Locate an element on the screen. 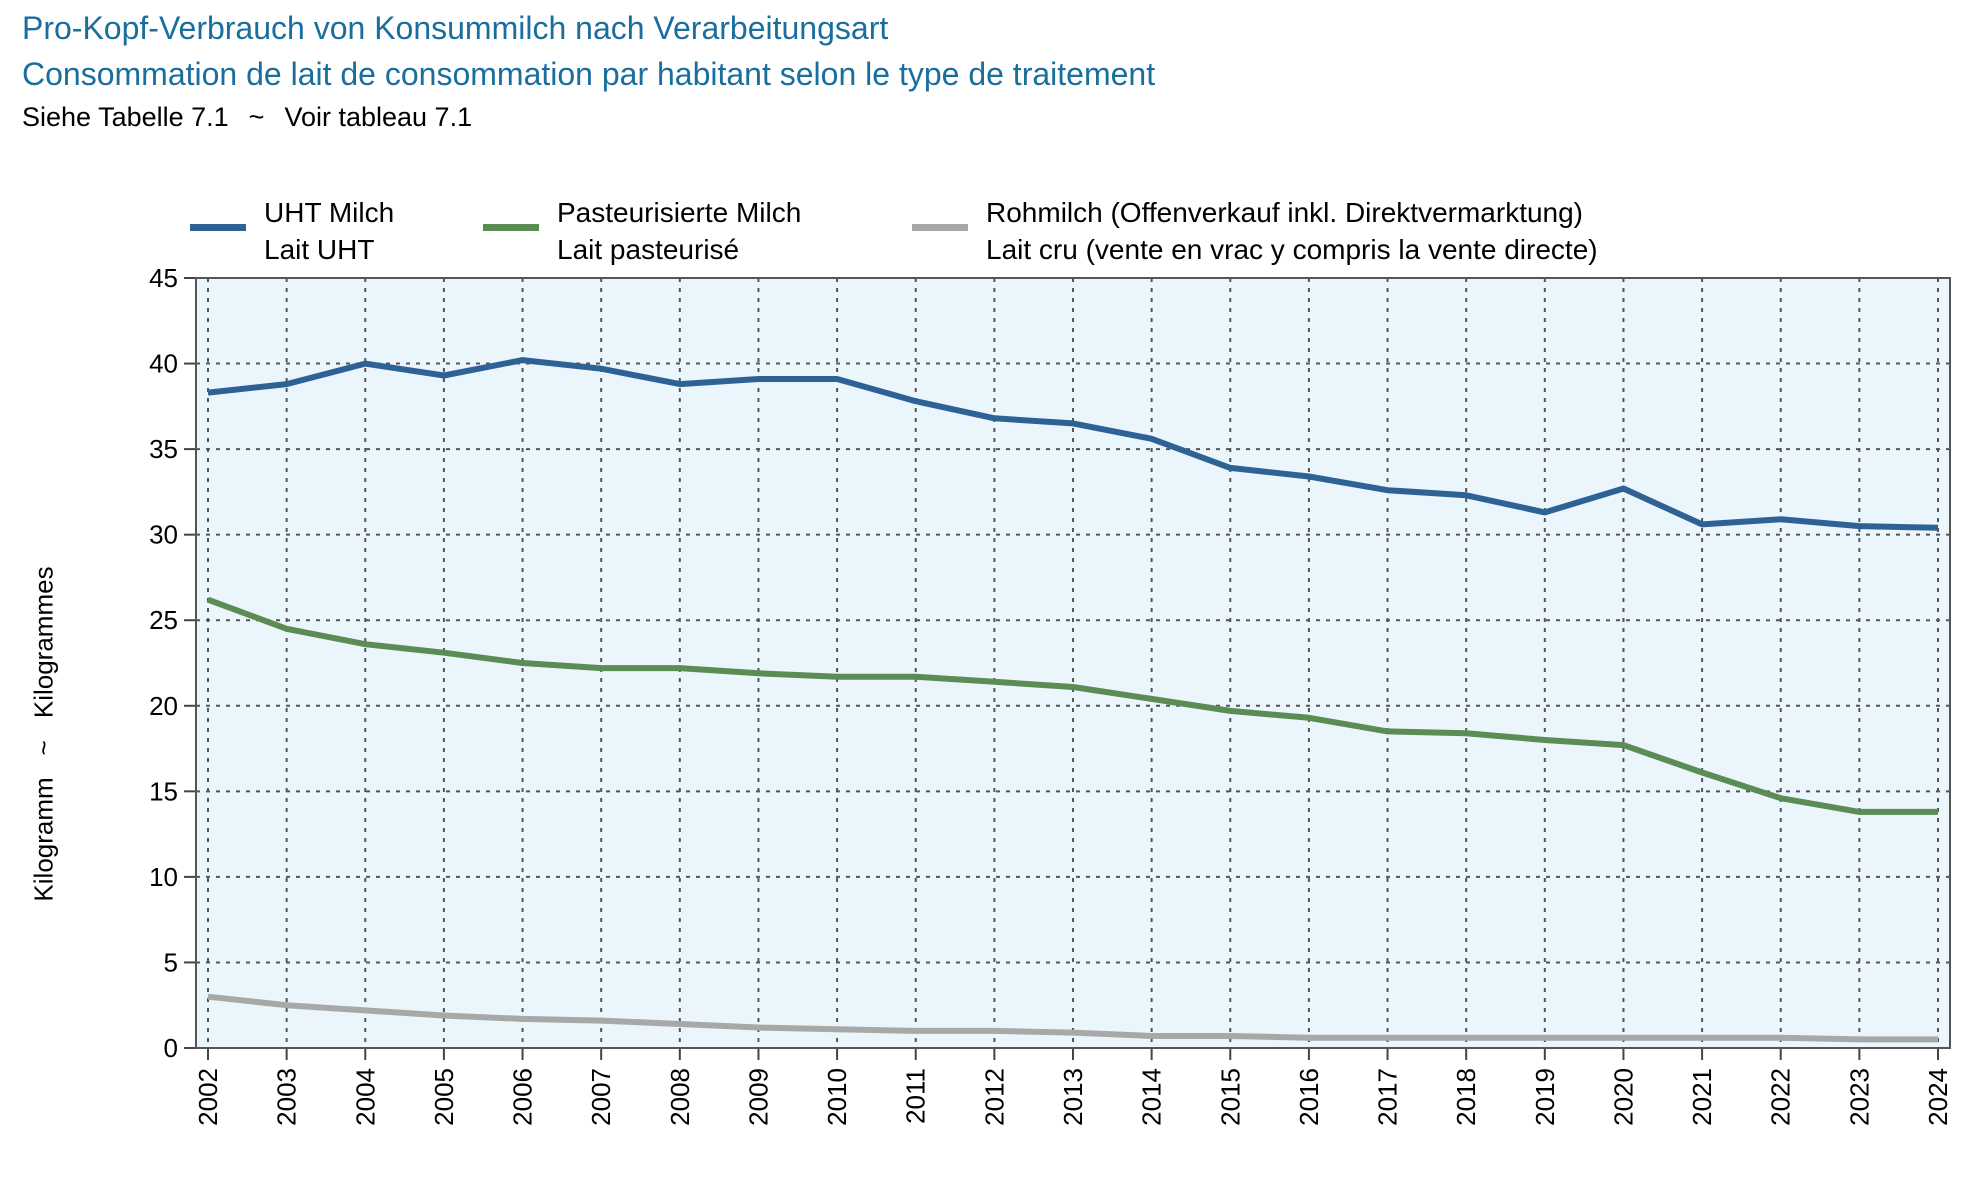 This screenshot has height=1200, width=1980. y-tick-label: 40 is located at coordinates (163, 364).